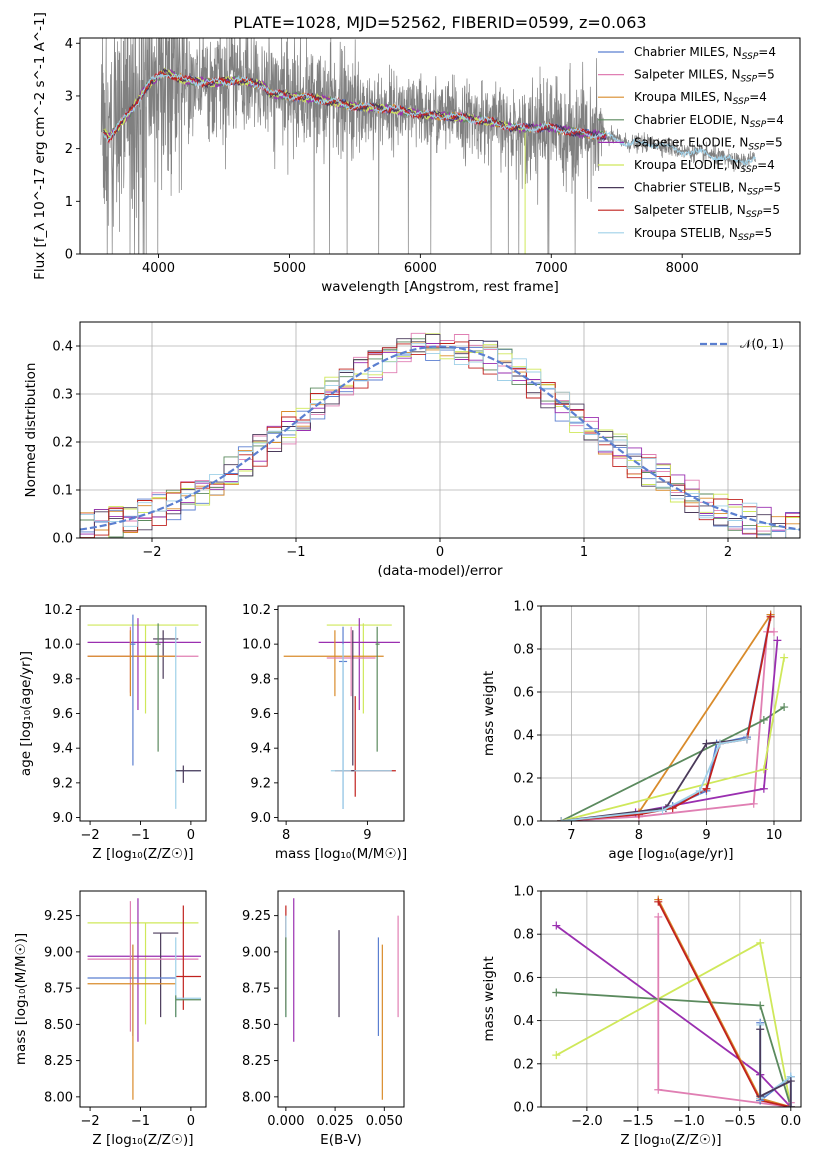  What do you see at coordinates (58, 1025) in the screenshot?
I see `mass-vs-z-ytick-label: 8.50` at bounding box center [58, 1025].